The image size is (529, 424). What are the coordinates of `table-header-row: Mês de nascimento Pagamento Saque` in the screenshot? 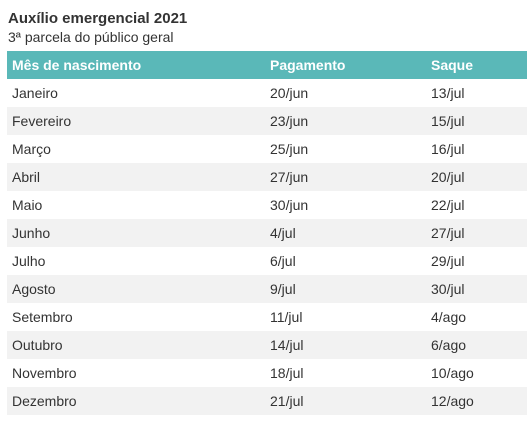 It's located at (267, 65).